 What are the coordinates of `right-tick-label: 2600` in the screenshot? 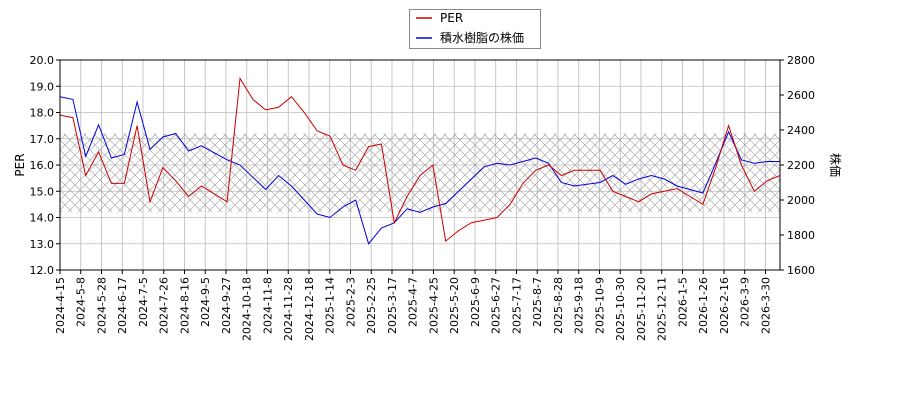 It's located at (801, 95).